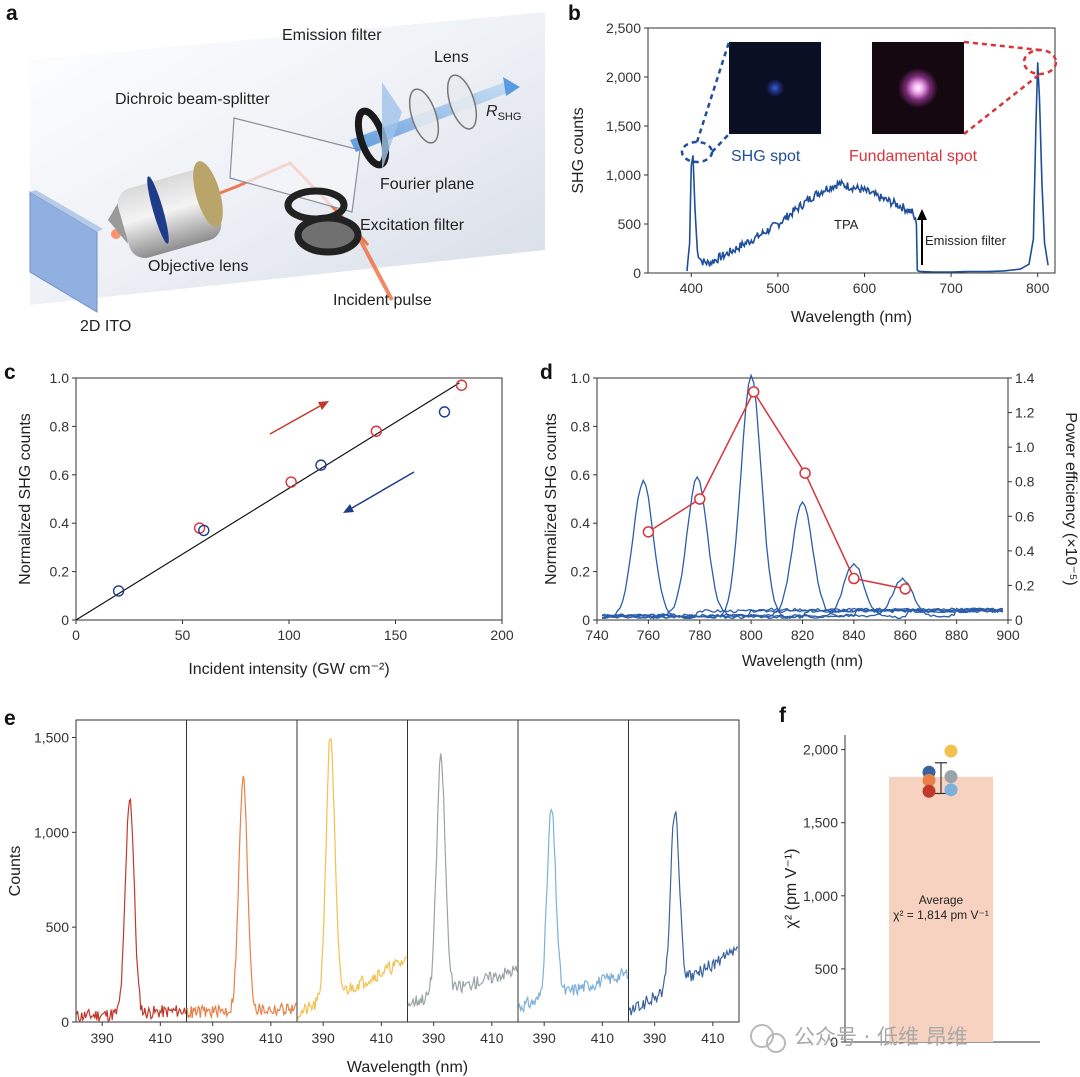  Describe the element at coordinates (1025, 551) in the screenshot. I see `right-y-tick-label: 0.4` at that location.